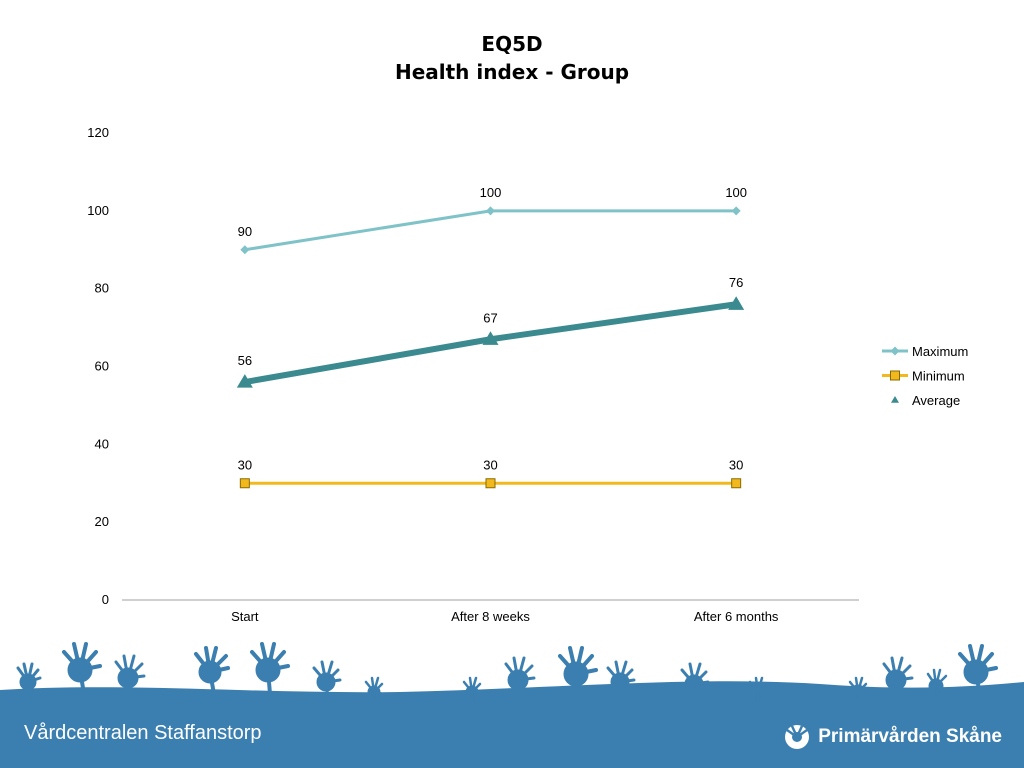 The height and width of the screenshot is (768, 1024). I want to click on y-tick-label: 20, so click(102, 521).